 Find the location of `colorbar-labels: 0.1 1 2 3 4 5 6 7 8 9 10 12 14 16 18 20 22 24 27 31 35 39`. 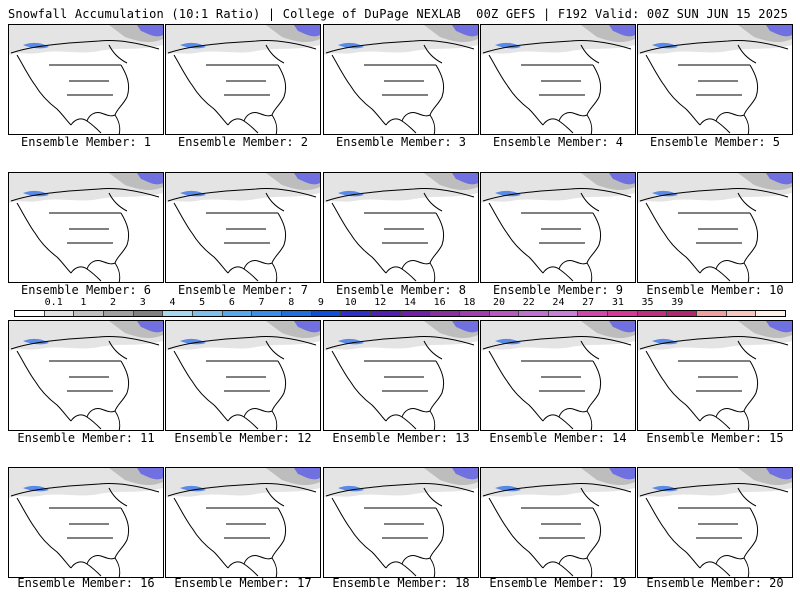

colorbar-labels: 0.1 1 2 3 4 5 6 7 8 9 10 12 14 16 18 20 22 24 27 31 35 39 is located at coordinates (400, 303).